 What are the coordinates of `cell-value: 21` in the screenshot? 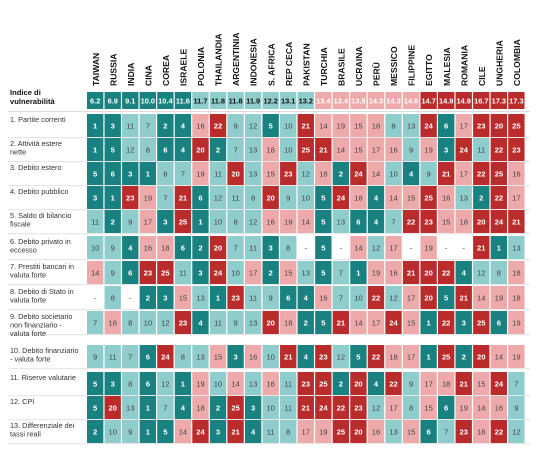 It's located at (411, 273).